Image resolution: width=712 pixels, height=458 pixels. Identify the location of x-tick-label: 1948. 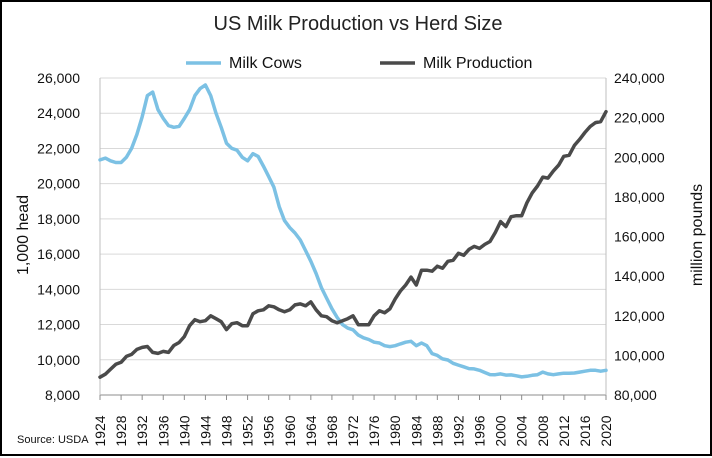
(227, 430).